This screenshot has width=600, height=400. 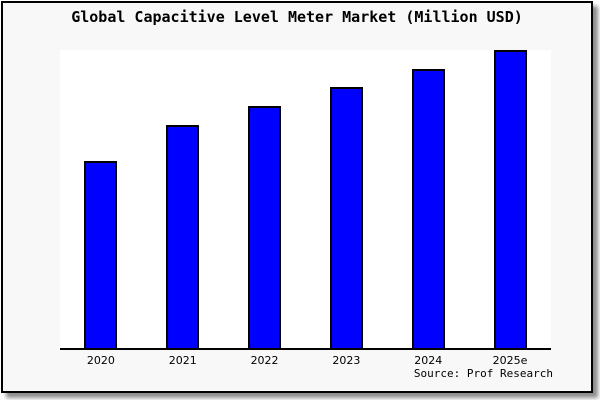 I want to click on x-tick-label-2025e: 2025e, so click(x=510, y=360).